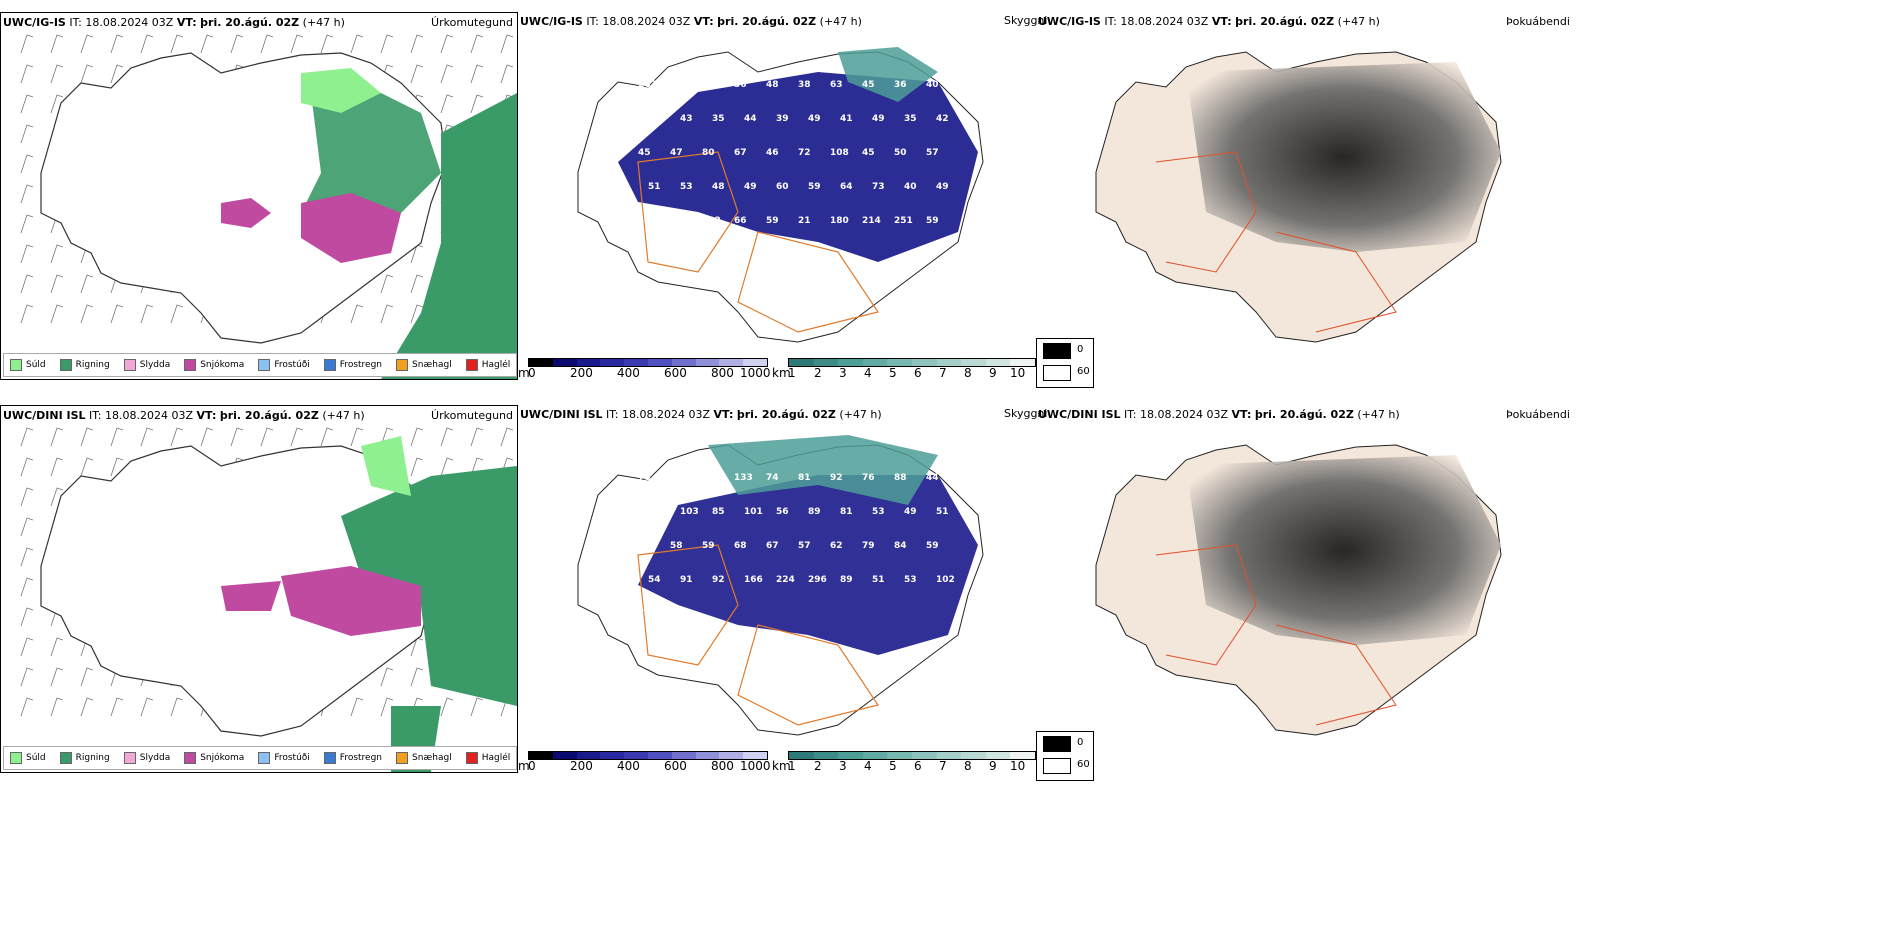 Image resolution: width=1900 pixels, height=950 pixels. I want to click on rain-area-sea, so click(449, 236).